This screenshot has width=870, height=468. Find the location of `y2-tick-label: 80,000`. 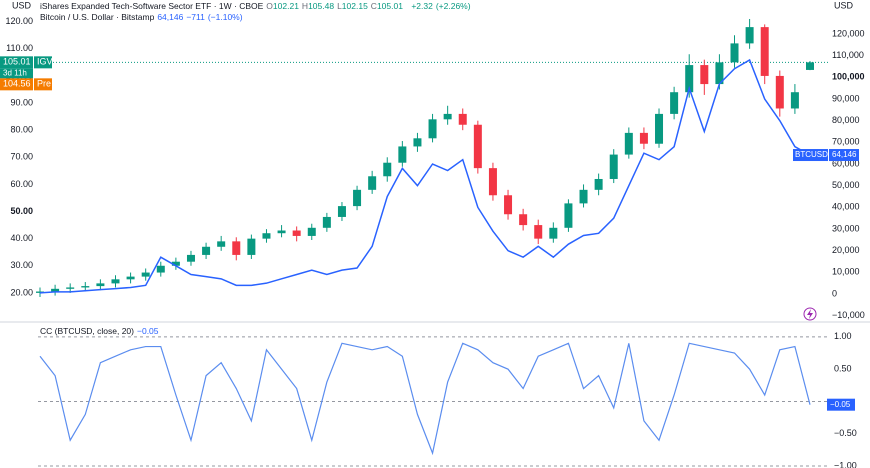

y2-tick-label: 80,000 is located at coordinates (846, 120).